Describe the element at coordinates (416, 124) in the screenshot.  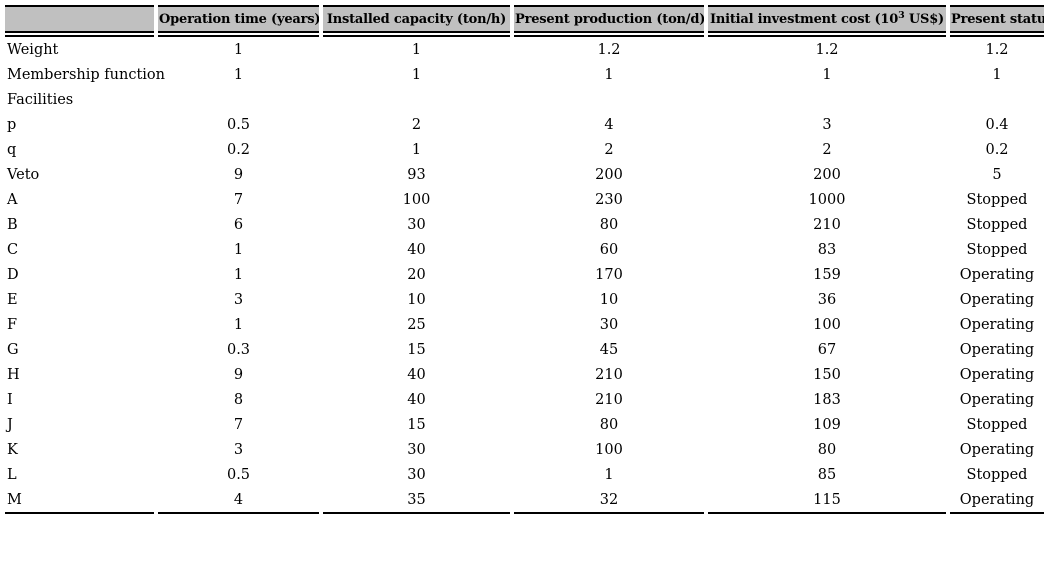
I see `cell-installed-capacity: 2` at that location.